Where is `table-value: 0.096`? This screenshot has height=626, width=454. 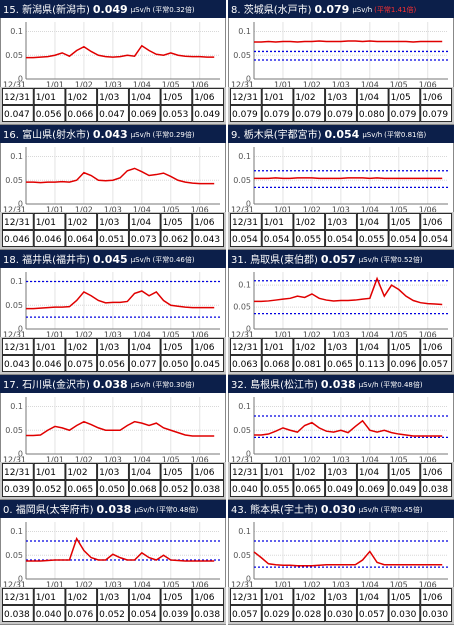
table-value: 0.096 is located at coordinates (404, 365).